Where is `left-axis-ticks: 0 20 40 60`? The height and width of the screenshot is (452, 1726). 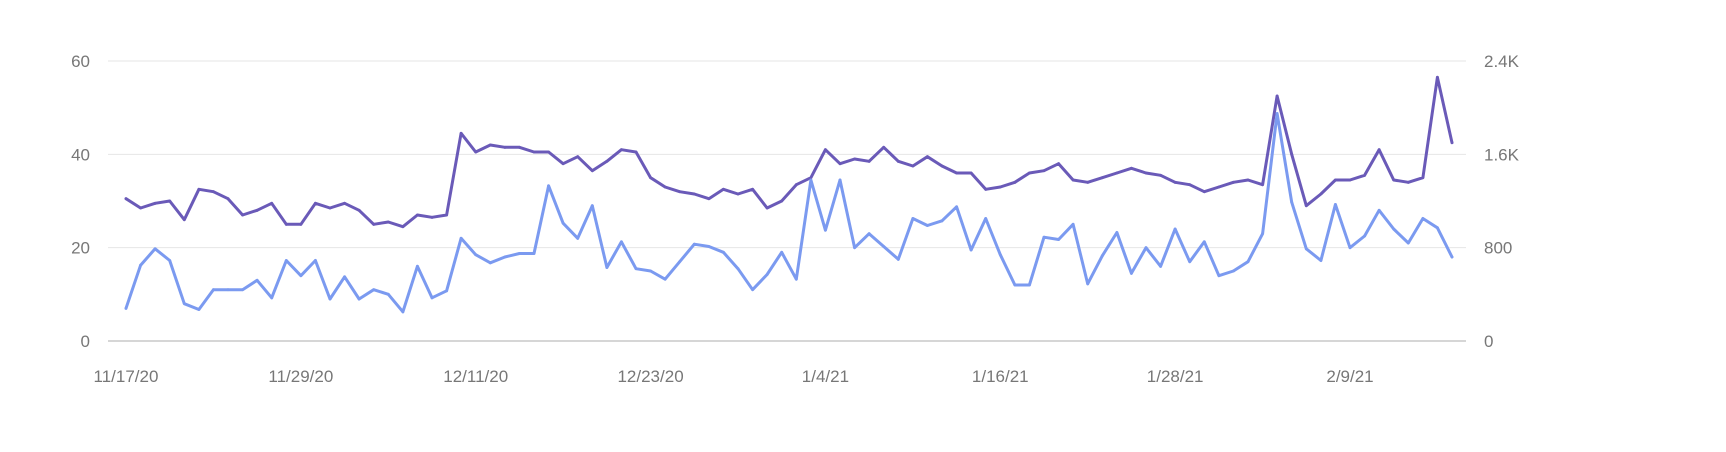 left-axis-ticks: 0 20 40 60 is located at coordinates (80, 201).